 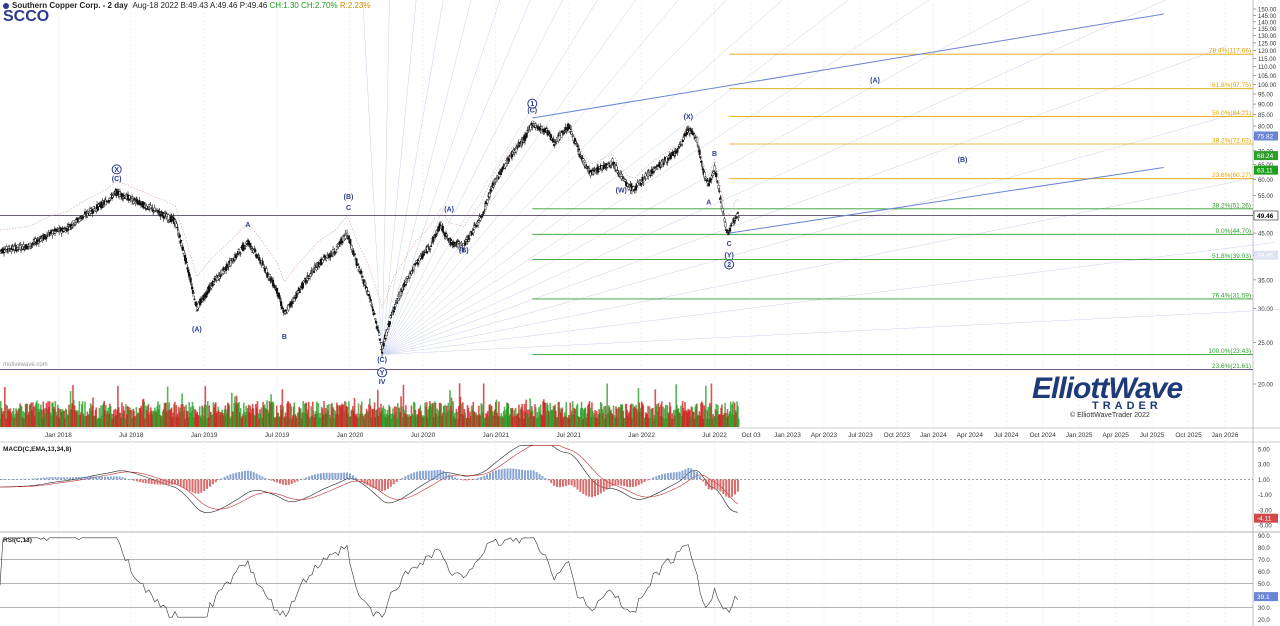 I want to click on y-tick-label: 105.00, so click(x=1267, y=77).